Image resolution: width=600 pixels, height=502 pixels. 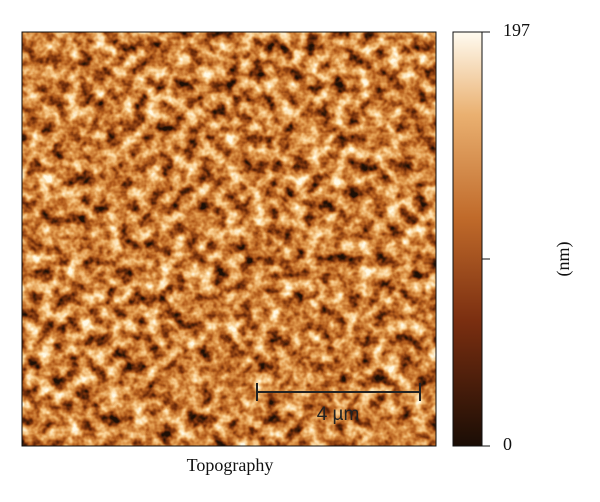 What do you see at coordinates (467, 239) in the screenshot?
I see `colorbar` at bounding box center [467, 239].